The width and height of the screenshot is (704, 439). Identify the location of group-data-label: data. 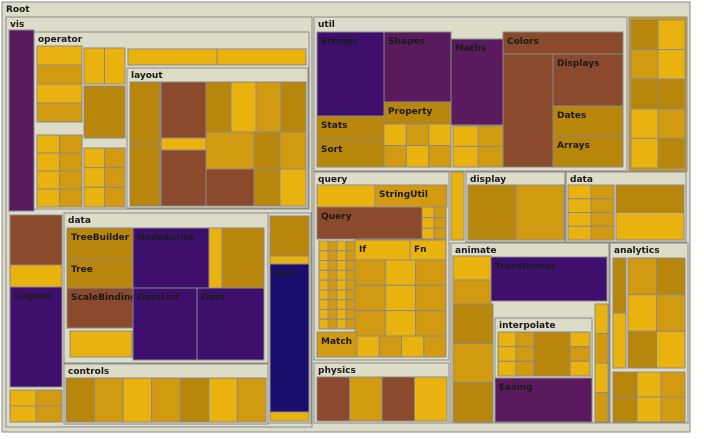
(581, 180).